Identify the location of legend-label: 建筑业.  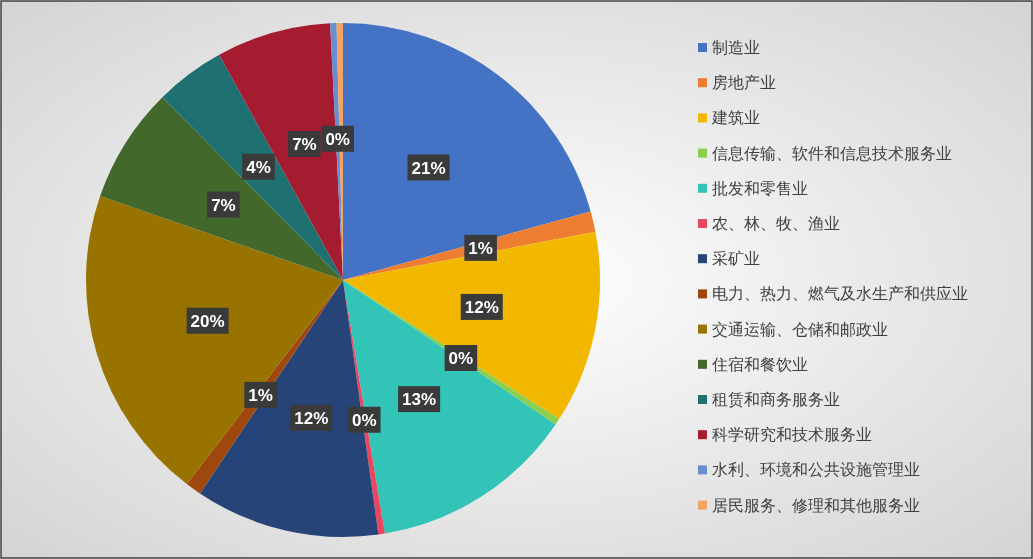
(735, 118).